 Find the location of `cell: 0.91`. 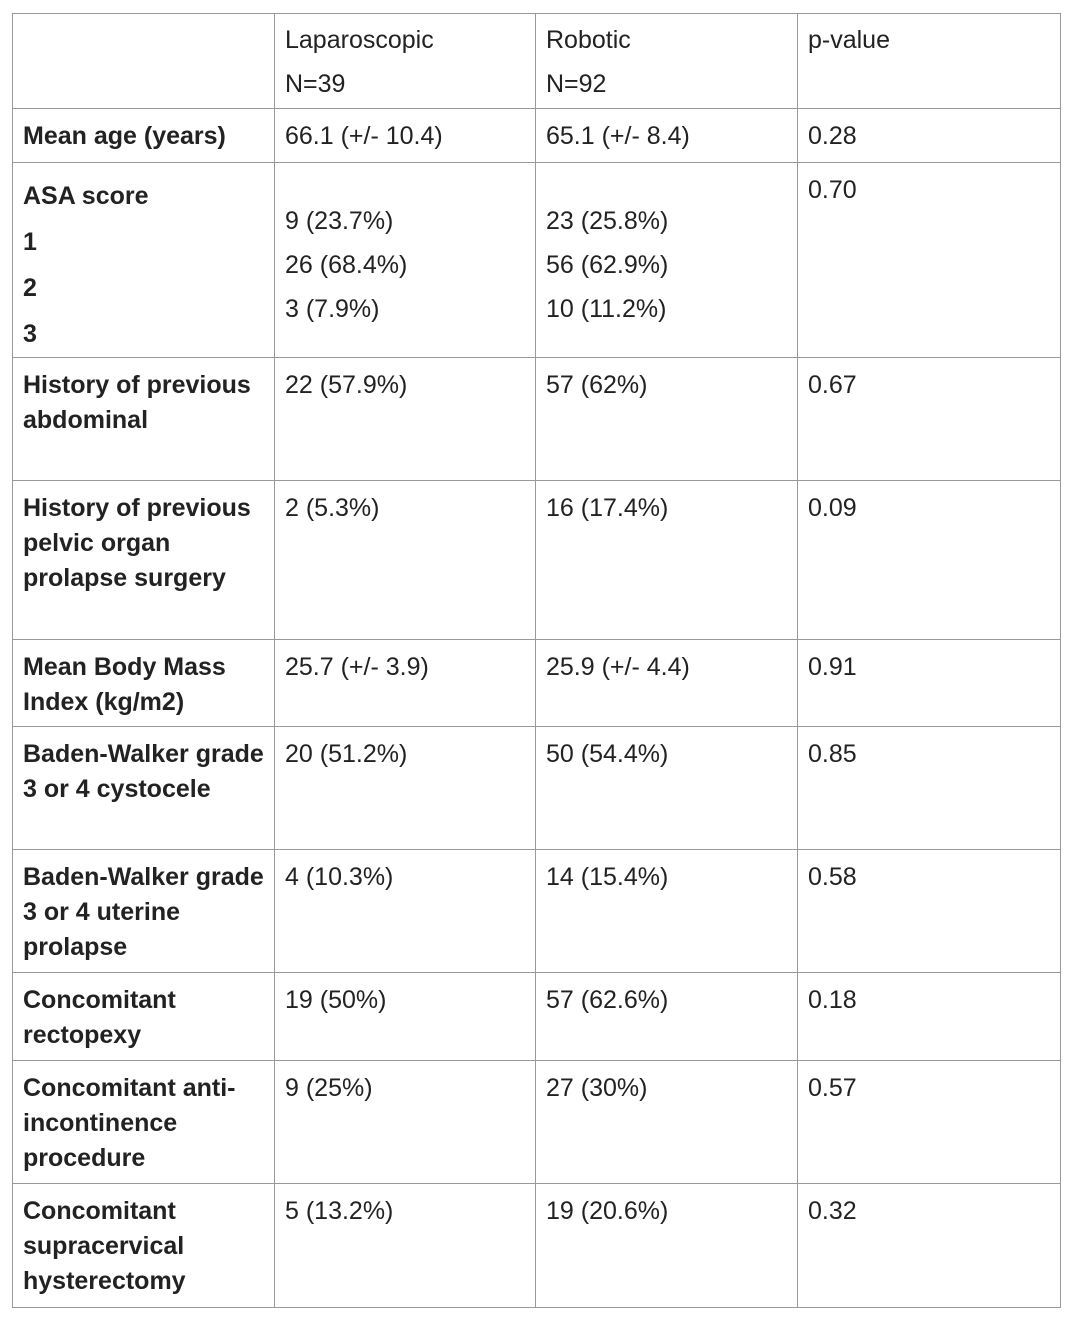

cell: 0.91 is located at coordinates (929, 683).